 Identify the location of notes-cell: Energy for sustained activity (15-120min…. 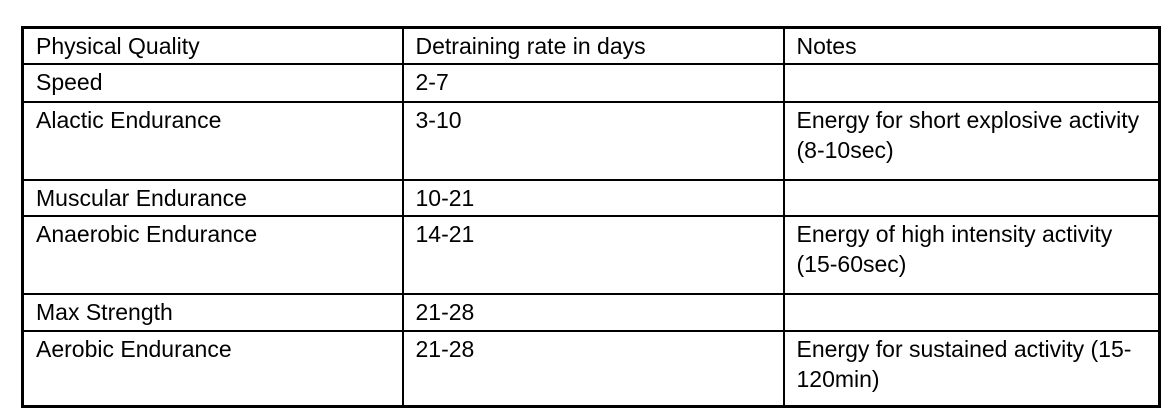
(971, 368).